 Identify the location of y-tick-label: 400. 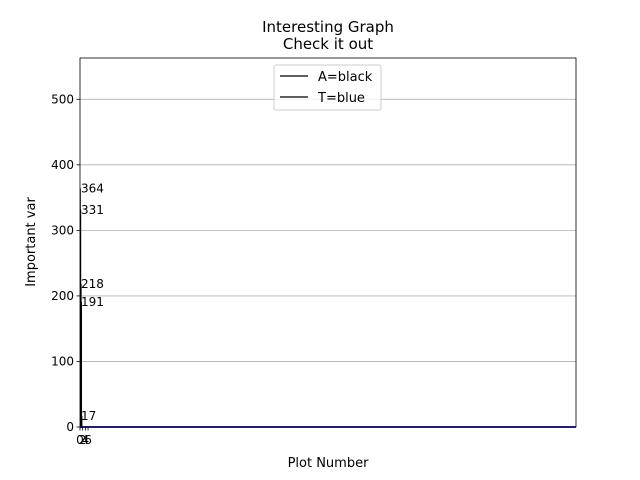
(62, 165).